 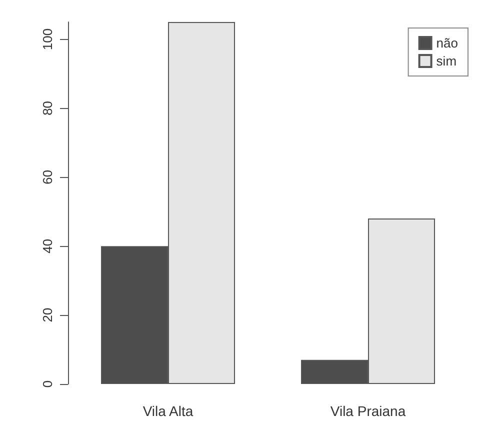 What do you see at coordinates (47, 246) in the screenshot?
I see `y-tick-label: 40` at bounding box center [47, 246].